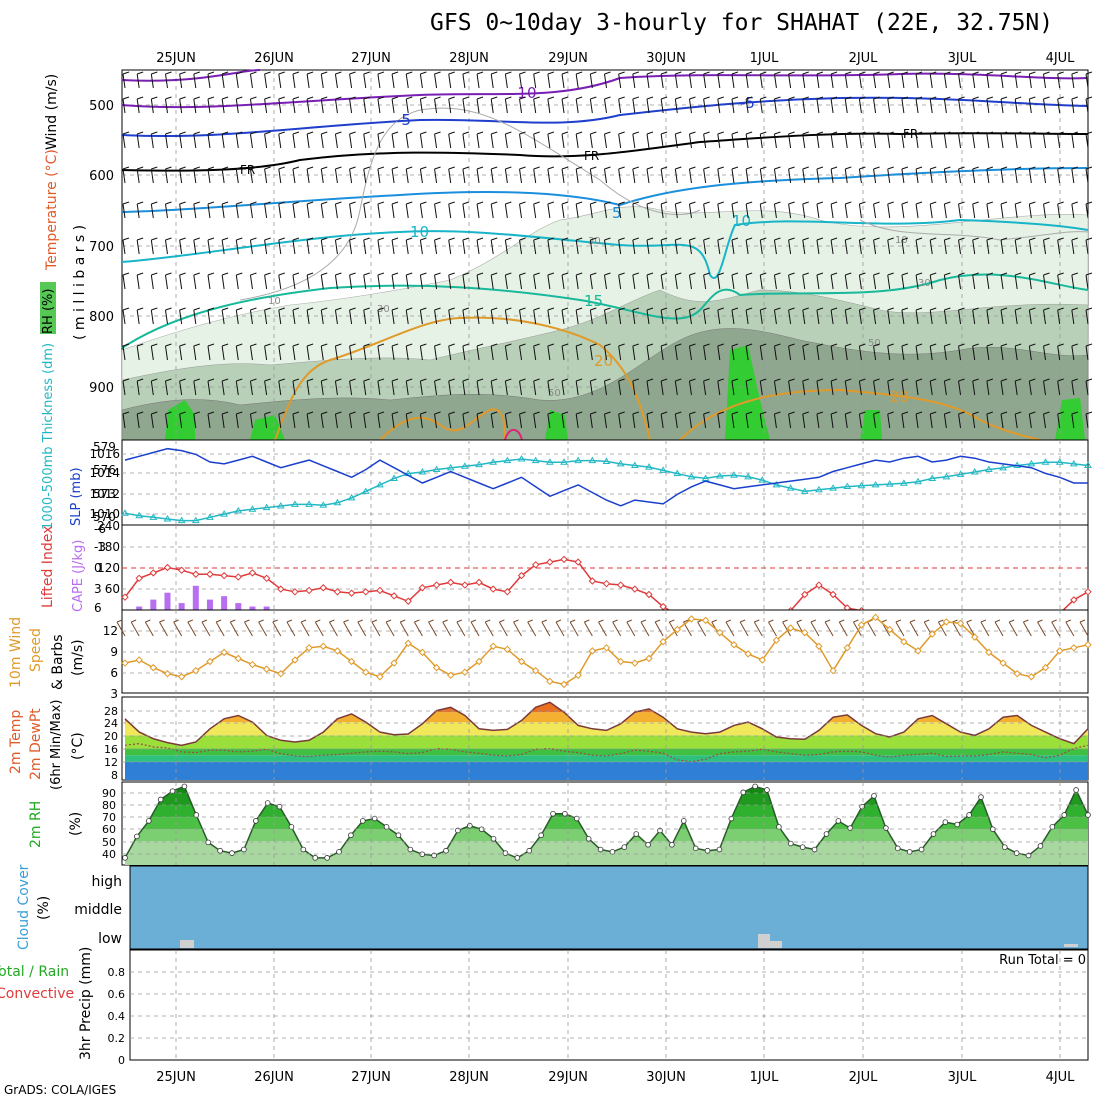 The height and width of the screenshot is (1100, 1100). What do you see at coordinates (864, 1077) in the screenshot?
I see `bottom-date-2jul: 2JUL` at bounding box center [864, 1077].